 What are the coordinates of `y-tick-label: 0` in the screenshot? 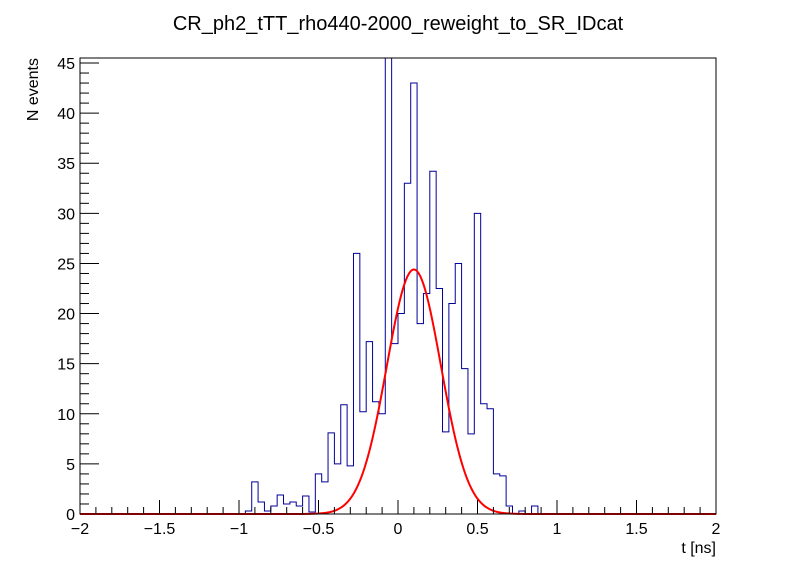 It's located at (70, 515).